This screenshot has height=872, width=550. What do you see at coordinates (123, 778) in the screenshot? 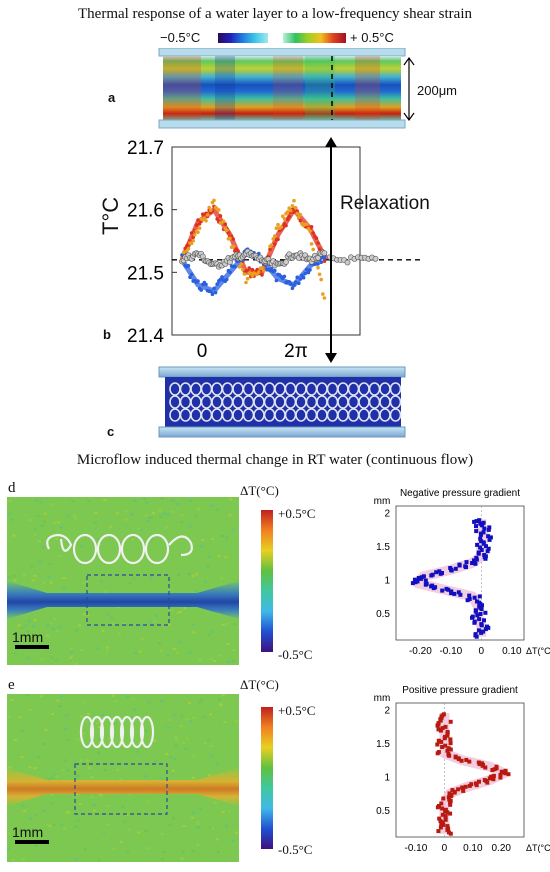
I see `panel-e-thermal-image` at bounding box center [123, 778].